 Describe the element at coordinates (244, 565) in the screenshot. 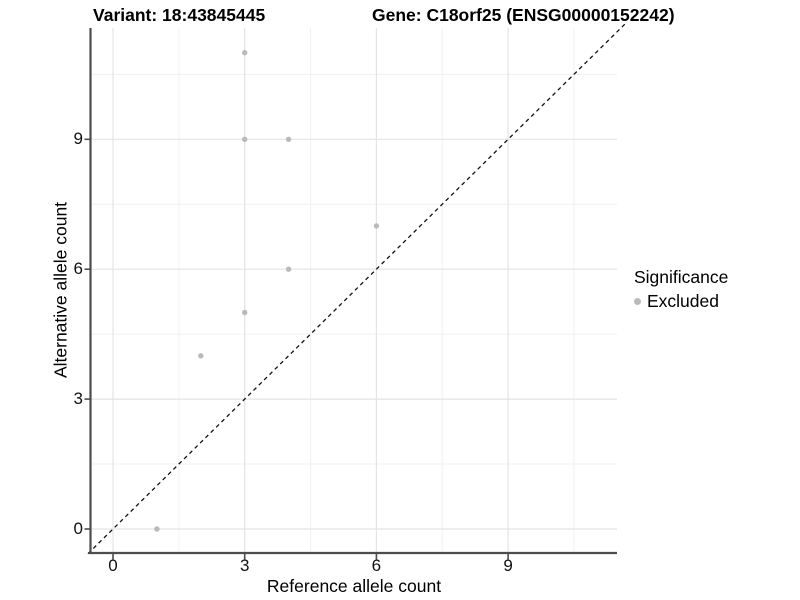

I see `x-tick-label: 3` at that location.